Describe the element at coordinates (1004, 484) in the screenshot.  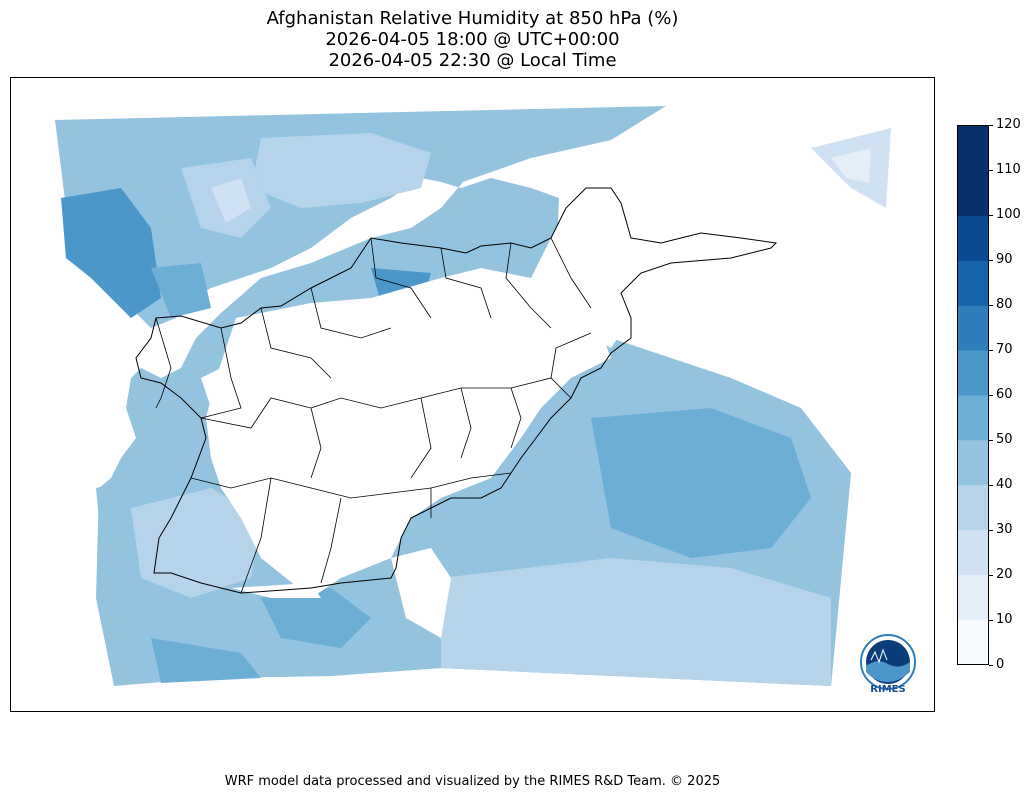
I see `tick-label: 40` at that location.